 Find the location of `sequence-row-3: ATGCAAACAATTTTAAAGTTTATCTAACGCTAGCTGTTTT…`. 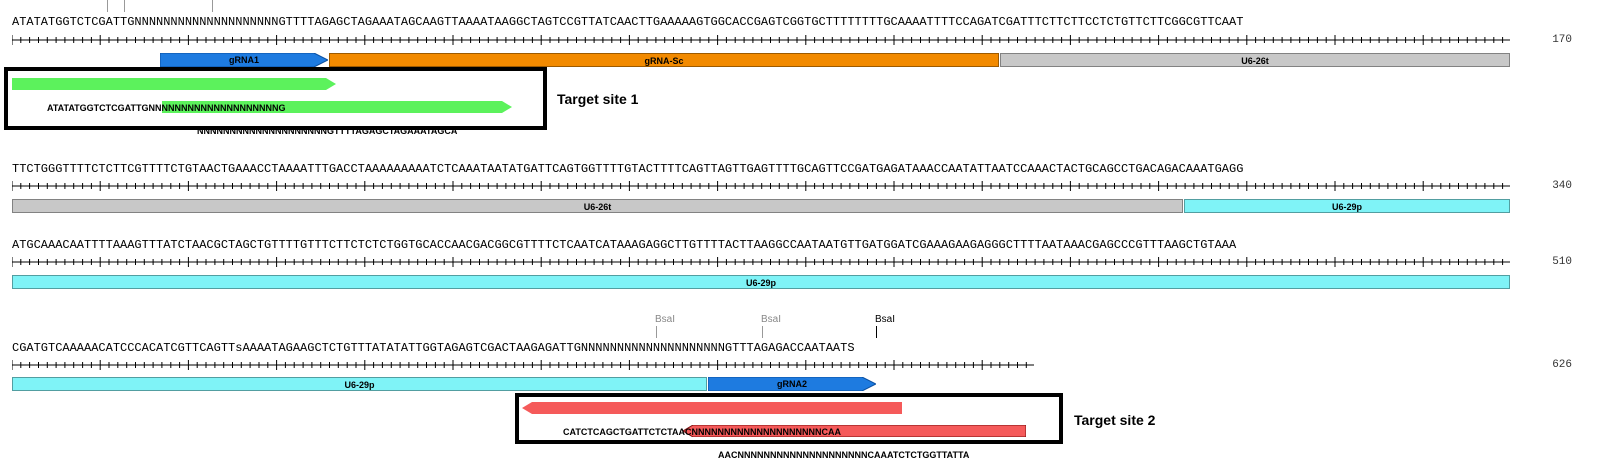

sequence-row-3: ATGCAAACAATTTTAAAGTTTATCTAACGCTAGCTGTTTT… is located at coordinates (624, 245).